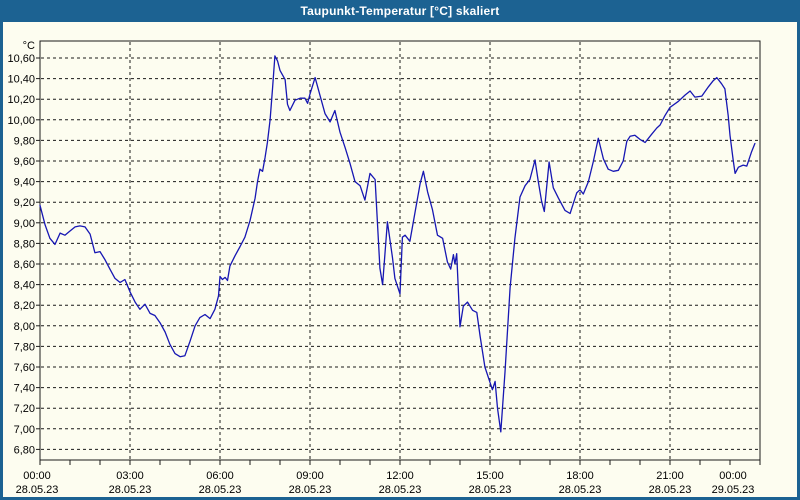 The width and height of the screenshot is (800, 500). I want to click on y-tick-label: 8,00, so click(24, 327).